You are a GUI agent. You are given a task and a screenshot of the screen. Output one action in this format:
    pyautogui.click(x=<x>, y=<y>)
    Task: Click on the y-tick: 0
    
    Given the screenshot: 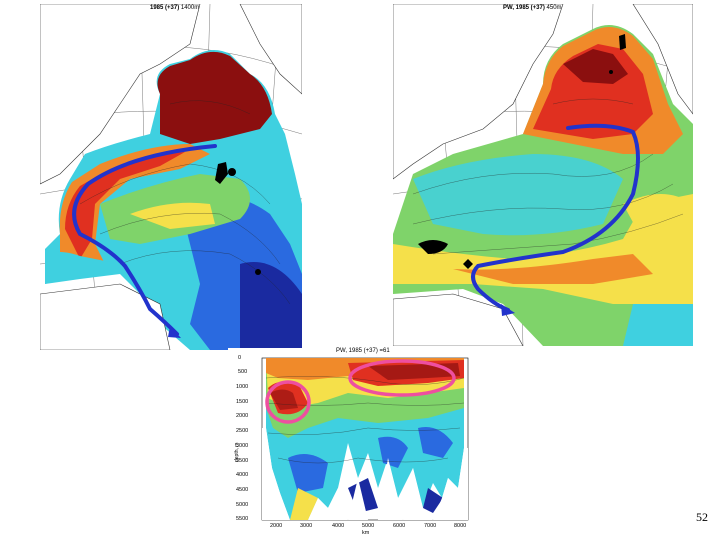 What is the action you would take?
    pyautogui.click(x=240, y=358)
    